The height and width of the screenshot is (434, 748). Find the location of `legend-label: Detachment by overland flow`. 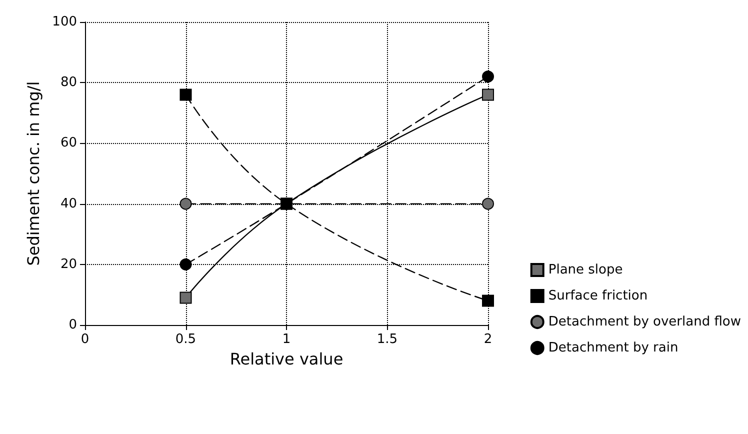

legend-label: Detachment by overland flow is located at coordinates (645, 322).